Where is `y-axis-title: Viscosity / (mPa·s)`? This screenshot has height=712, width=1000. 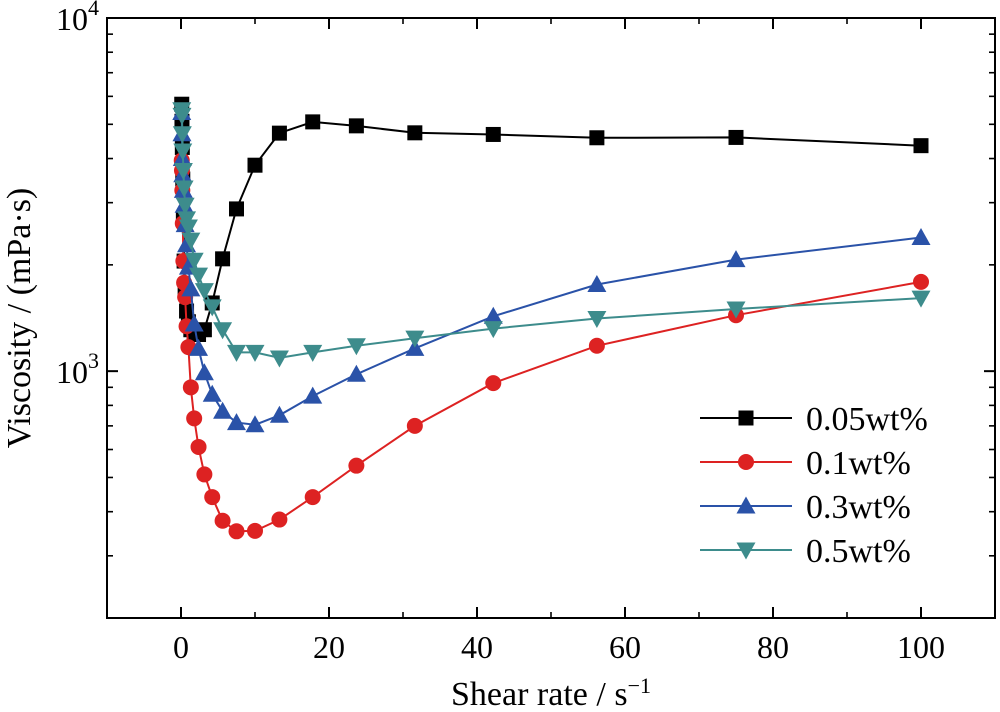
y-axis-title: Viscosity / (mPa·s) is located at coordinates (19, 318).